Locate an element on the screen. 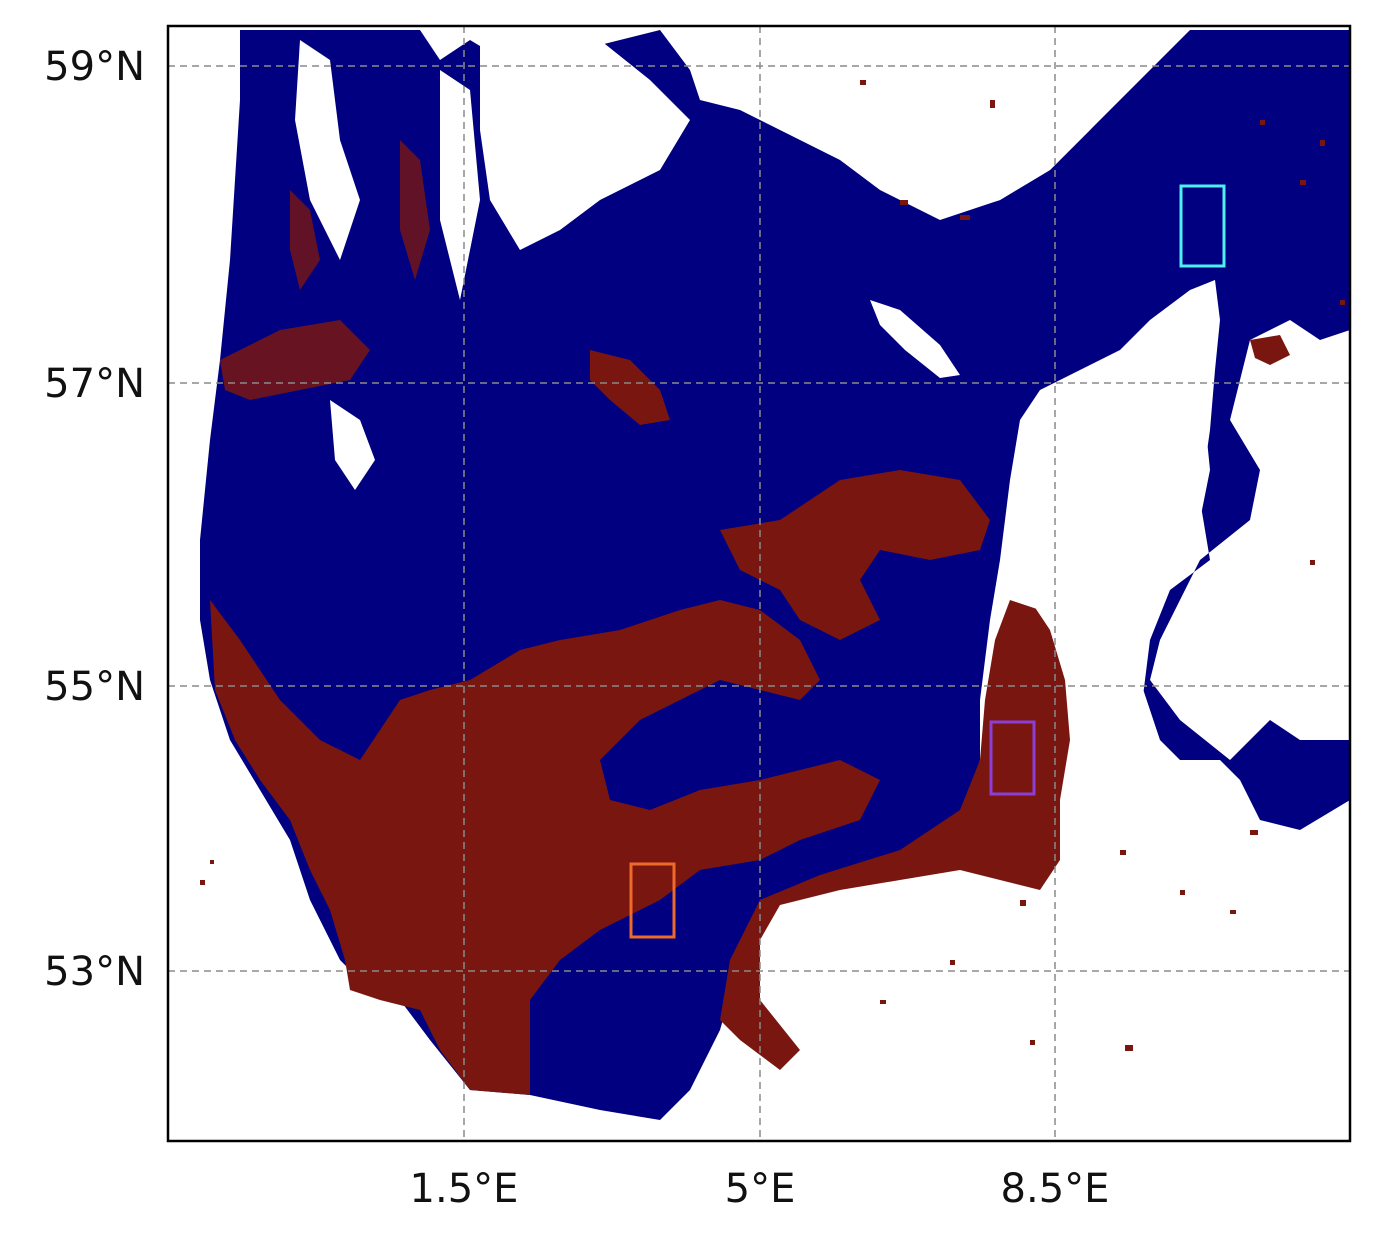 The height and width of the screenshot is (1234, 1388). sea-class-b-north-patch is located at coordinates (630, 387).